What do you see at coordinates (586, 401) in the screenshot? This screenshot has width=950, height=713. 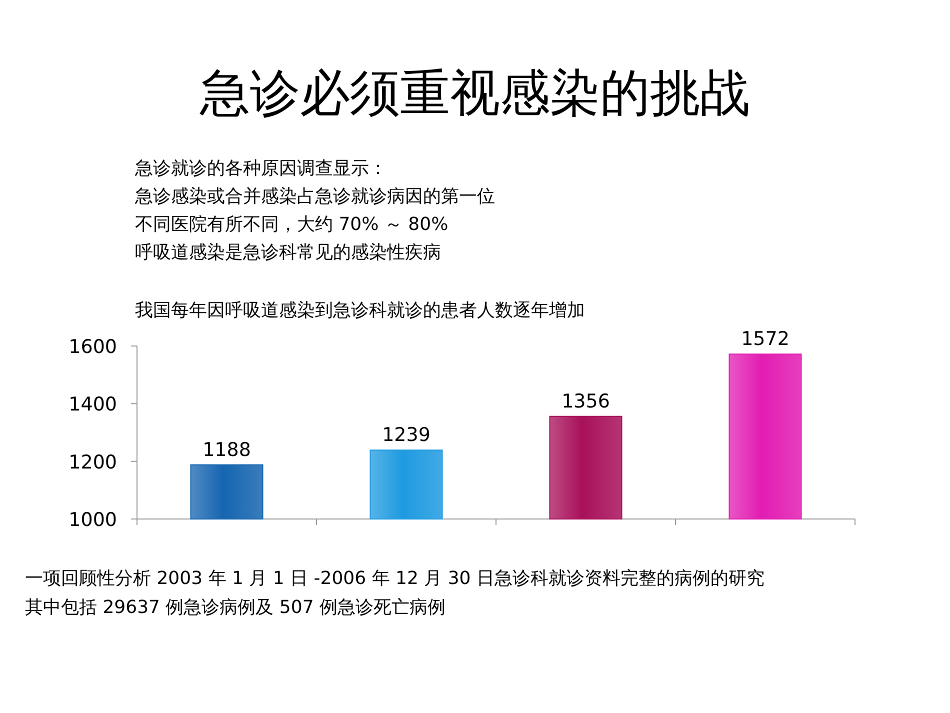 I see `data-label: 1356` at bounding box center [586, 401].